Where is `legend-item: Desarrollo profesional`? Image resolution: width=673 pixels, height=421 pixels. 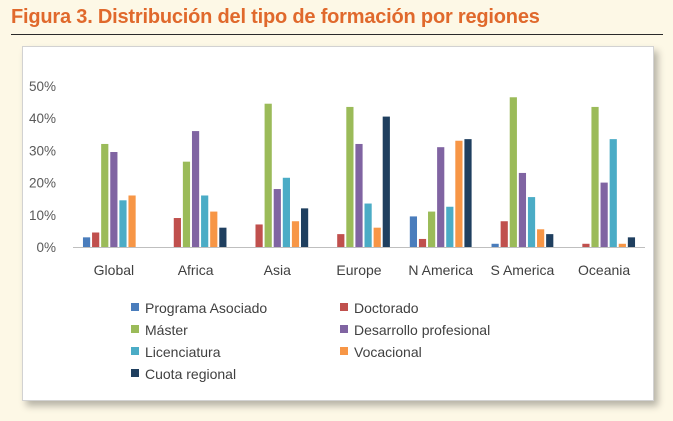
legend-item: Desarrollo profesional is located at coordinates (415, 330).